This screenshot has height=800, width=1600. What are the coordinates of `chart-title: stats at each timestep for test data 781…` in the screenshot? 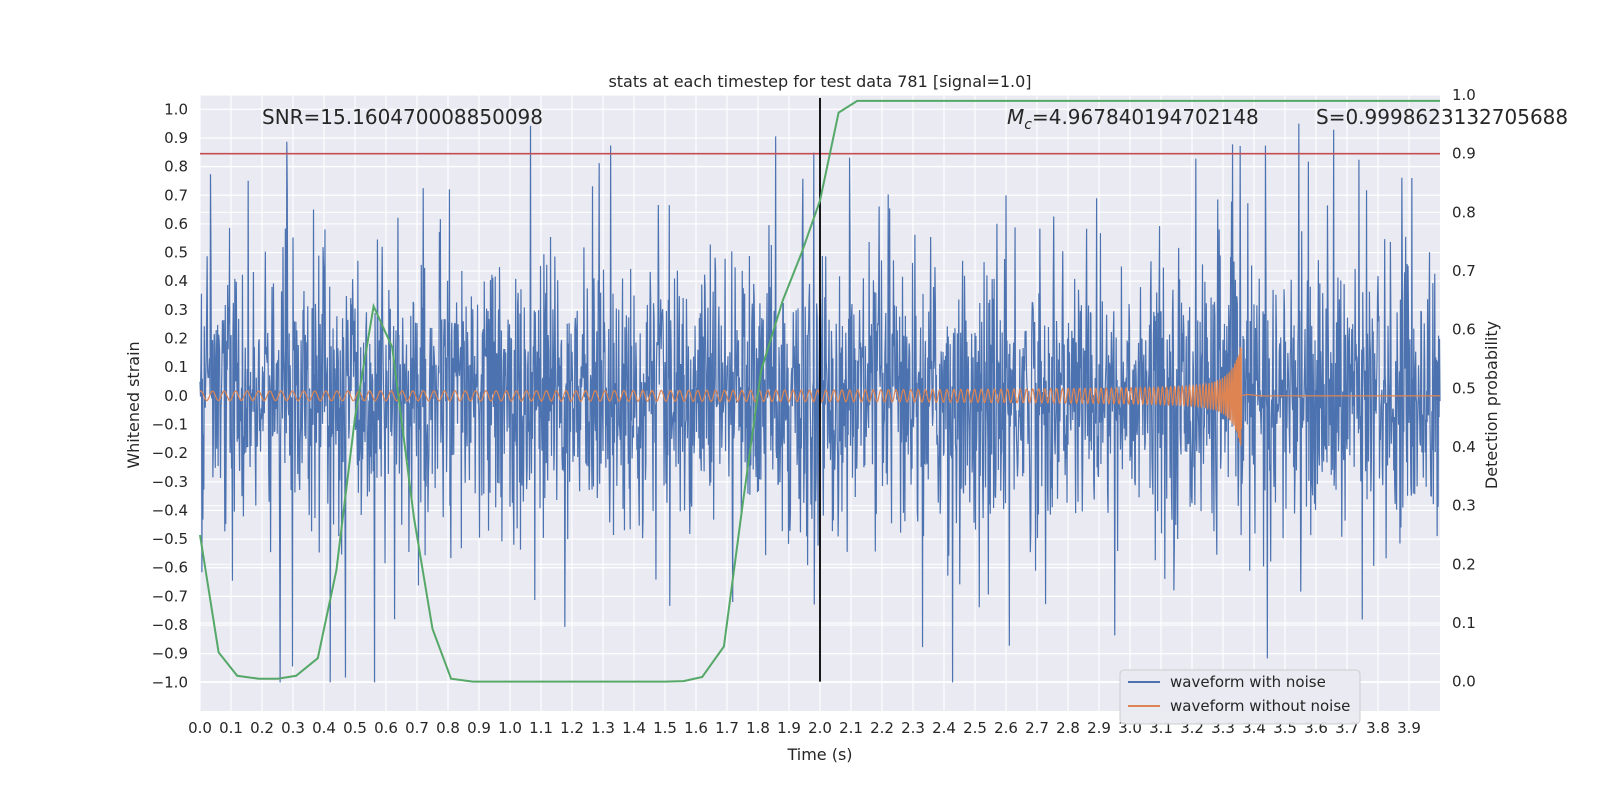 It's located at (819, 81).